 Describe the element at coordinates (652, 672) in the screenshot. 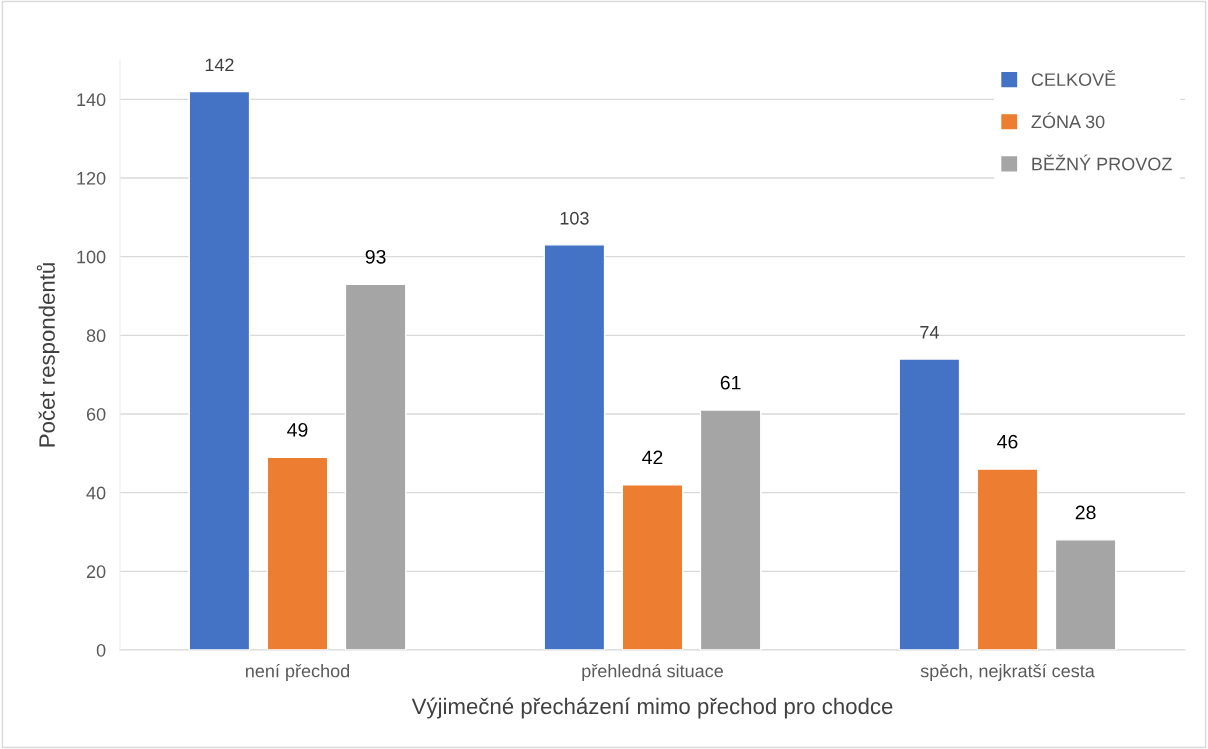

I see `x-tick-label: přehledná situace` at that location.